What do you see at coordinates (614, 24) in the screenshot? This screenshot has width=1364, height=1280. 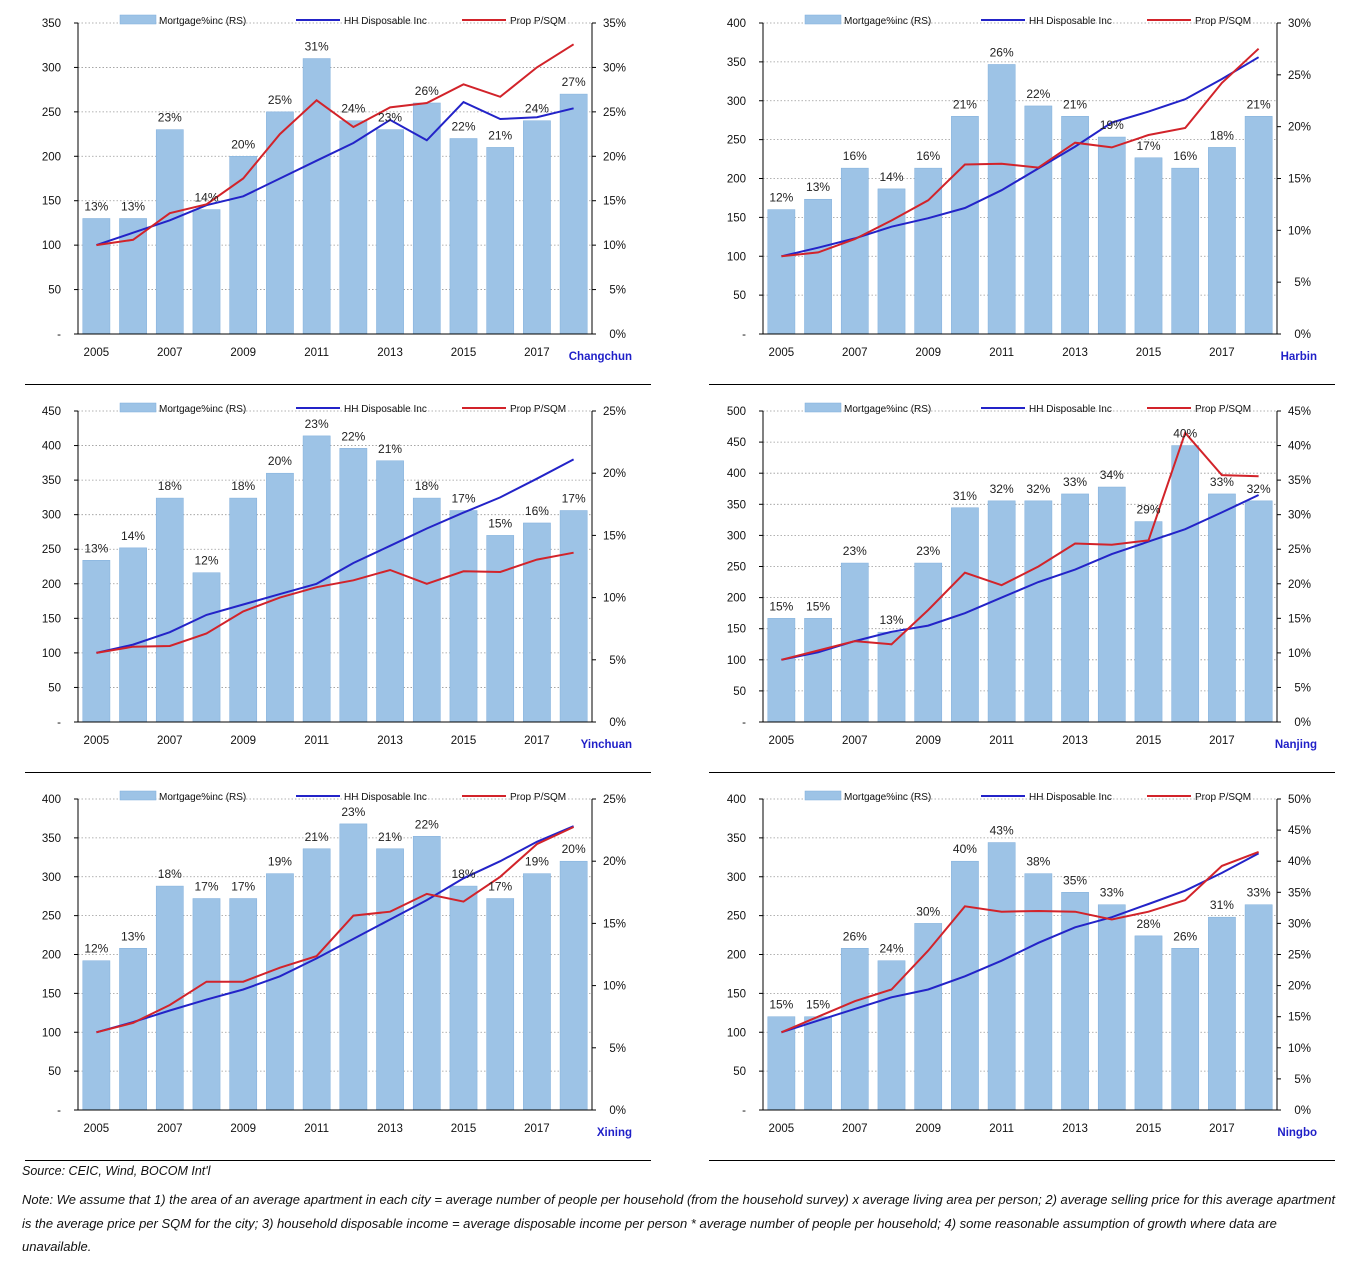 I see `right-tick-label: 35%` at bounding box center [614, 24].